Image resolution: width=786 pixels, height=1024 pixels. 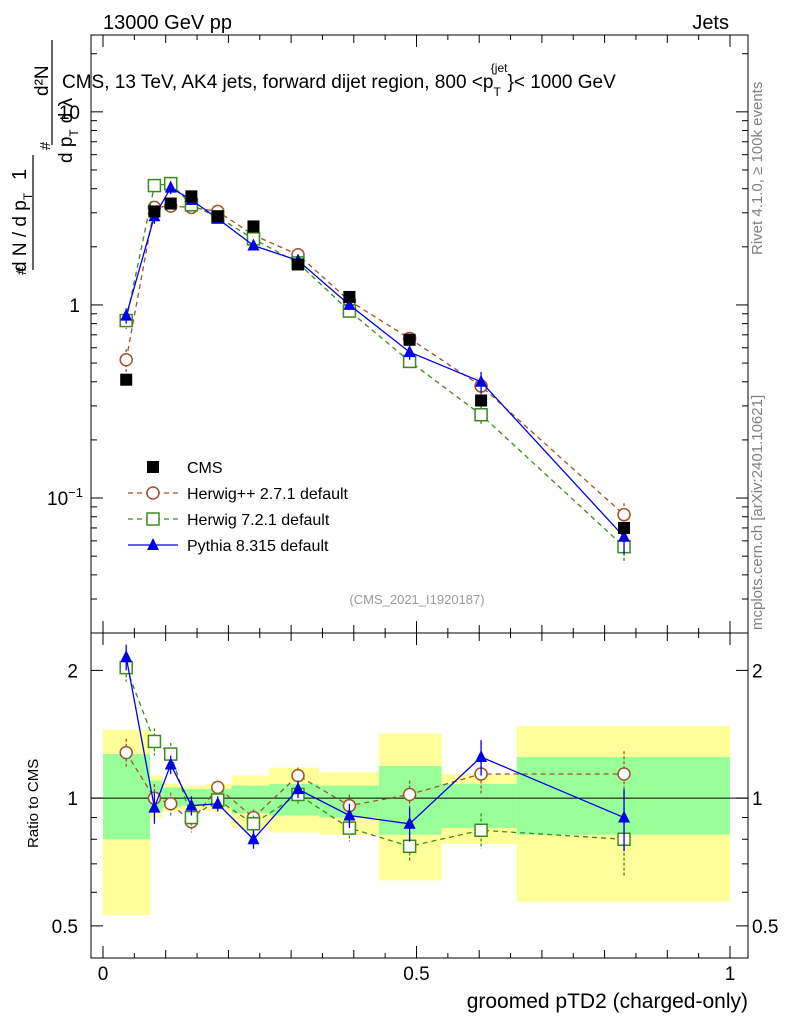 What do you see at coordinates (205, 468) in the screenshot?
I see `legend-label-cms: CMS` at bounding box center [205, 468].